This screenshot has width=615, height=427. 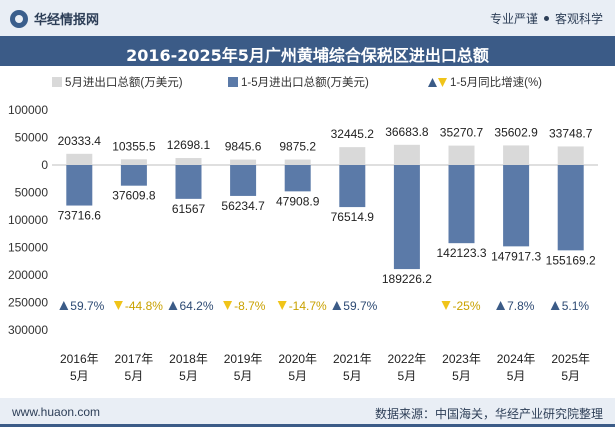 What do you see at coordinates (467, 306) in the screenshot?
I see `yoy-value-label: -25%` at bounding box center [467, 306].